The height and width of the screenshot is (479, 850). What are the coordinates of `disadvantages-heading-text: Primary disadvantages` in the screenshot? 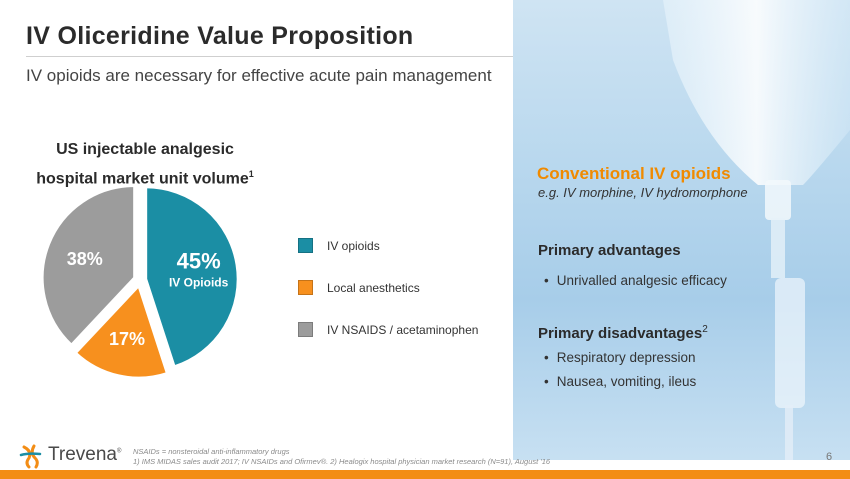 It's located at (620, 333).